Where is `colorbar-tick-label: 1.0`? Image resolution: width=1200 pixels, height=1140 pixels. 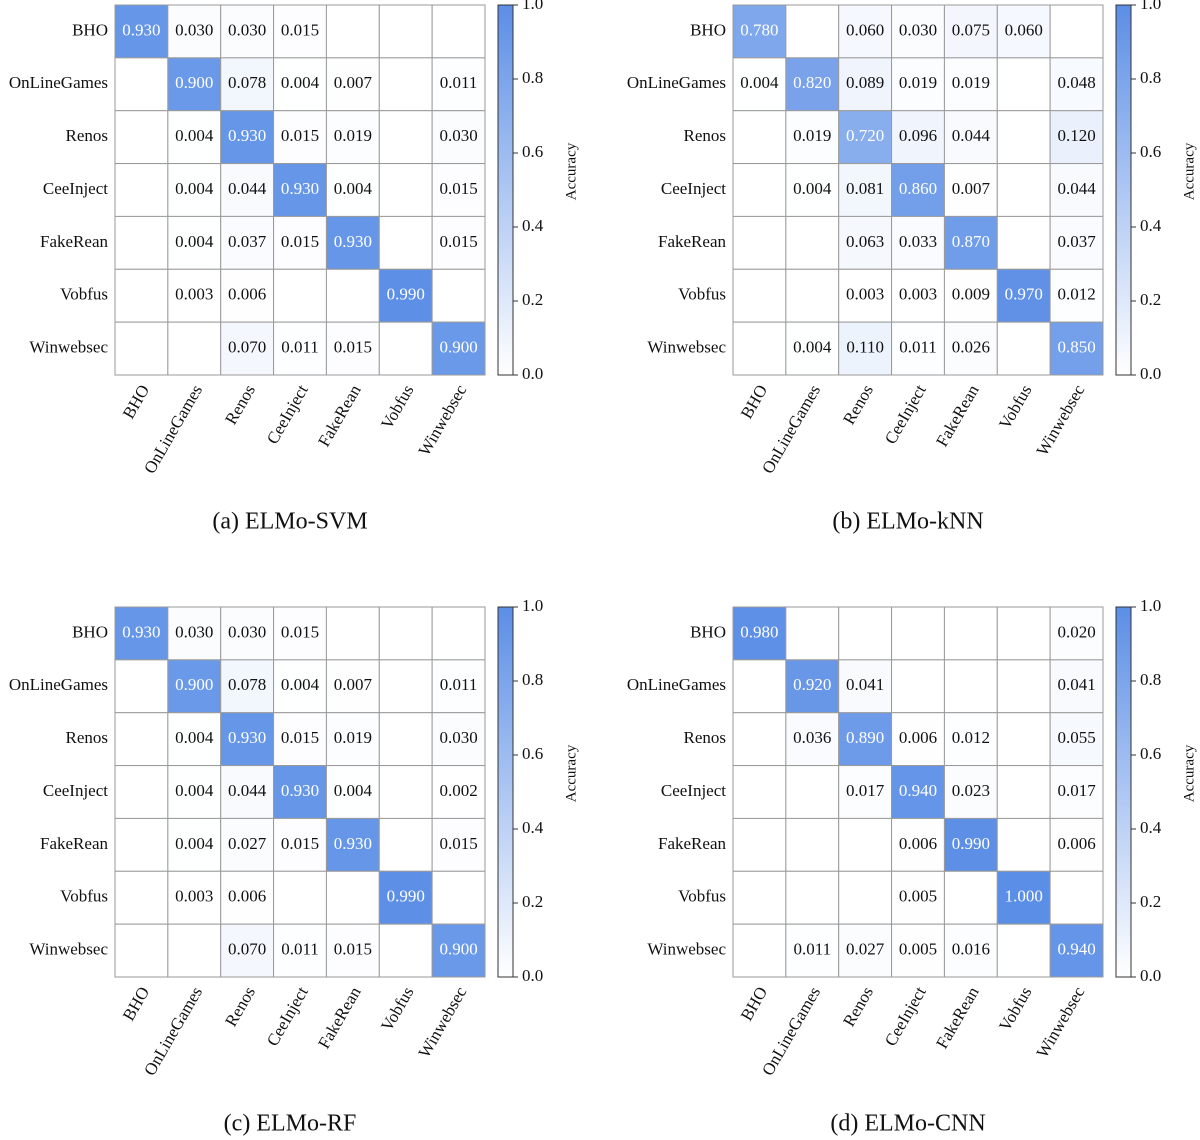 colorbar-tick-label: 1.0 is located at coordinates (1150, 605).